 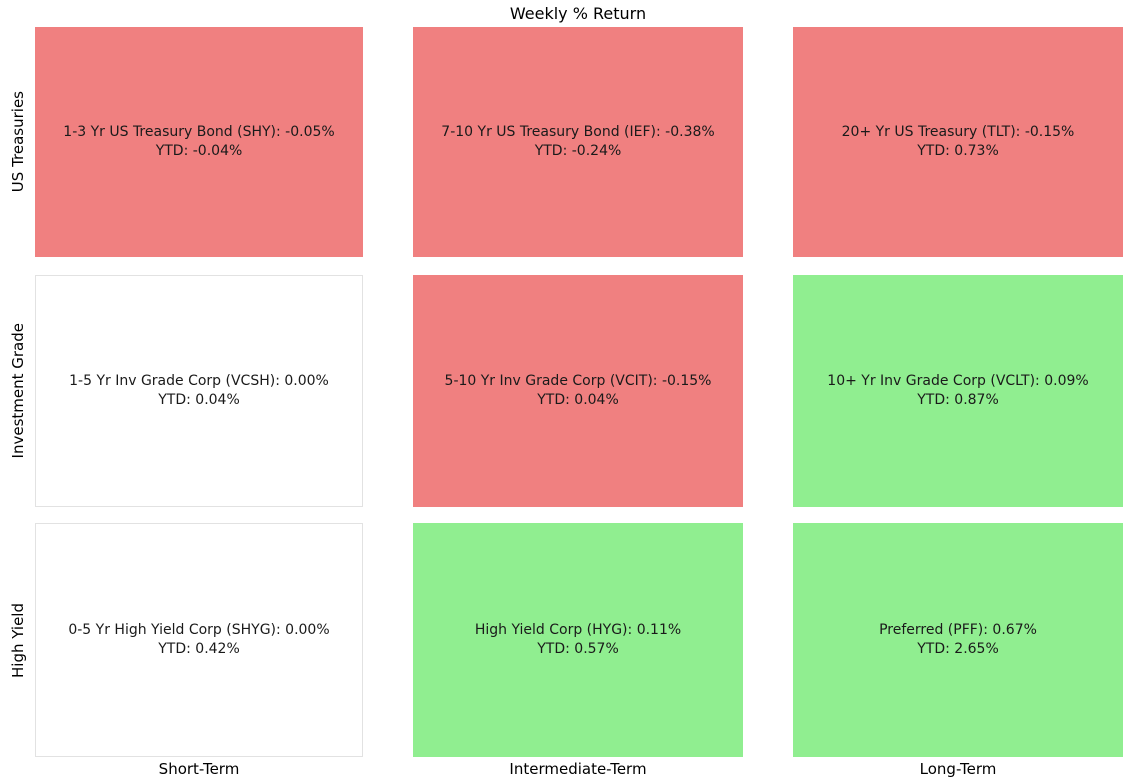 I want to click on heatmap-cell-hyg: High Yield Corp (HYG): 0.11% YTD: 0.57%, so click(x=578, y=640).